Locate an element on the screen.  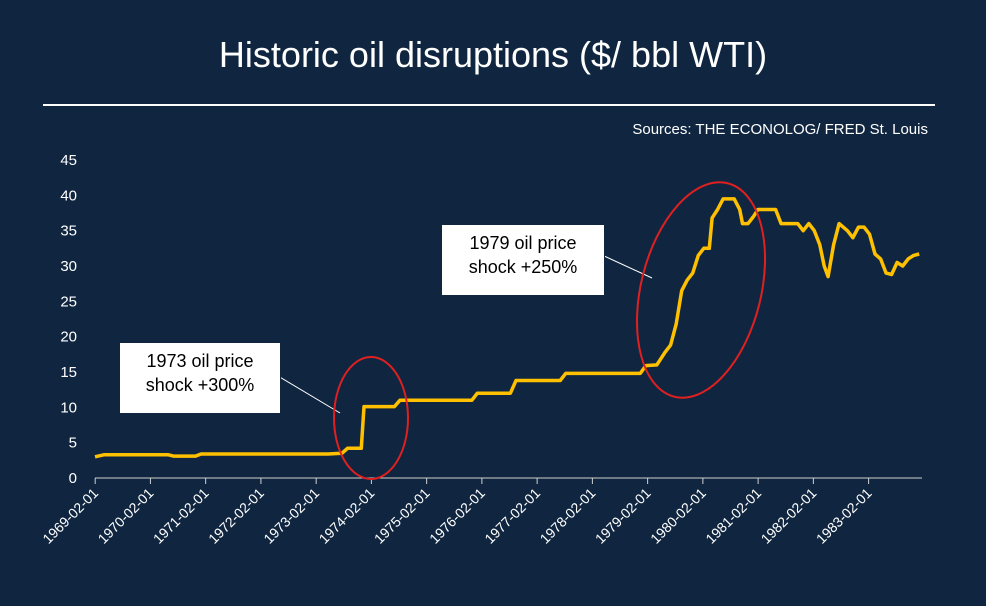
y-tick-label-35: 35 is located at coordinates (68, 231).